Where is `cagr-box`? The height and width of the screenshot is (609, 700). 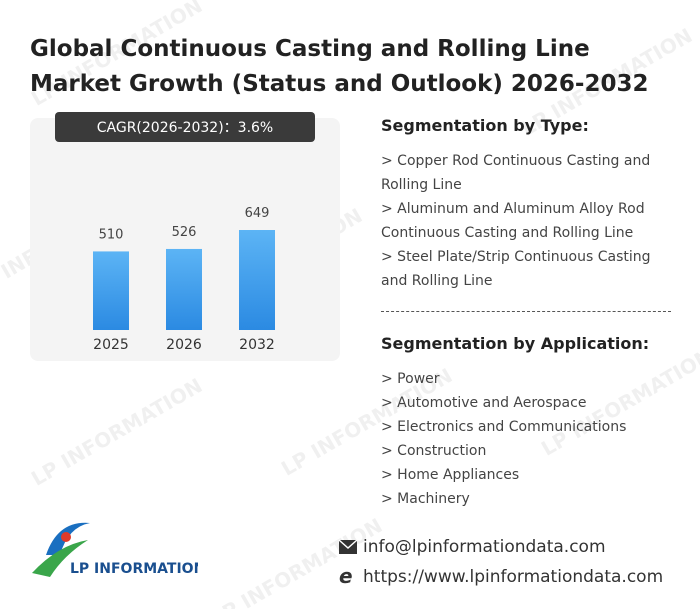 cagr-box is located at coordinates (185, 127).